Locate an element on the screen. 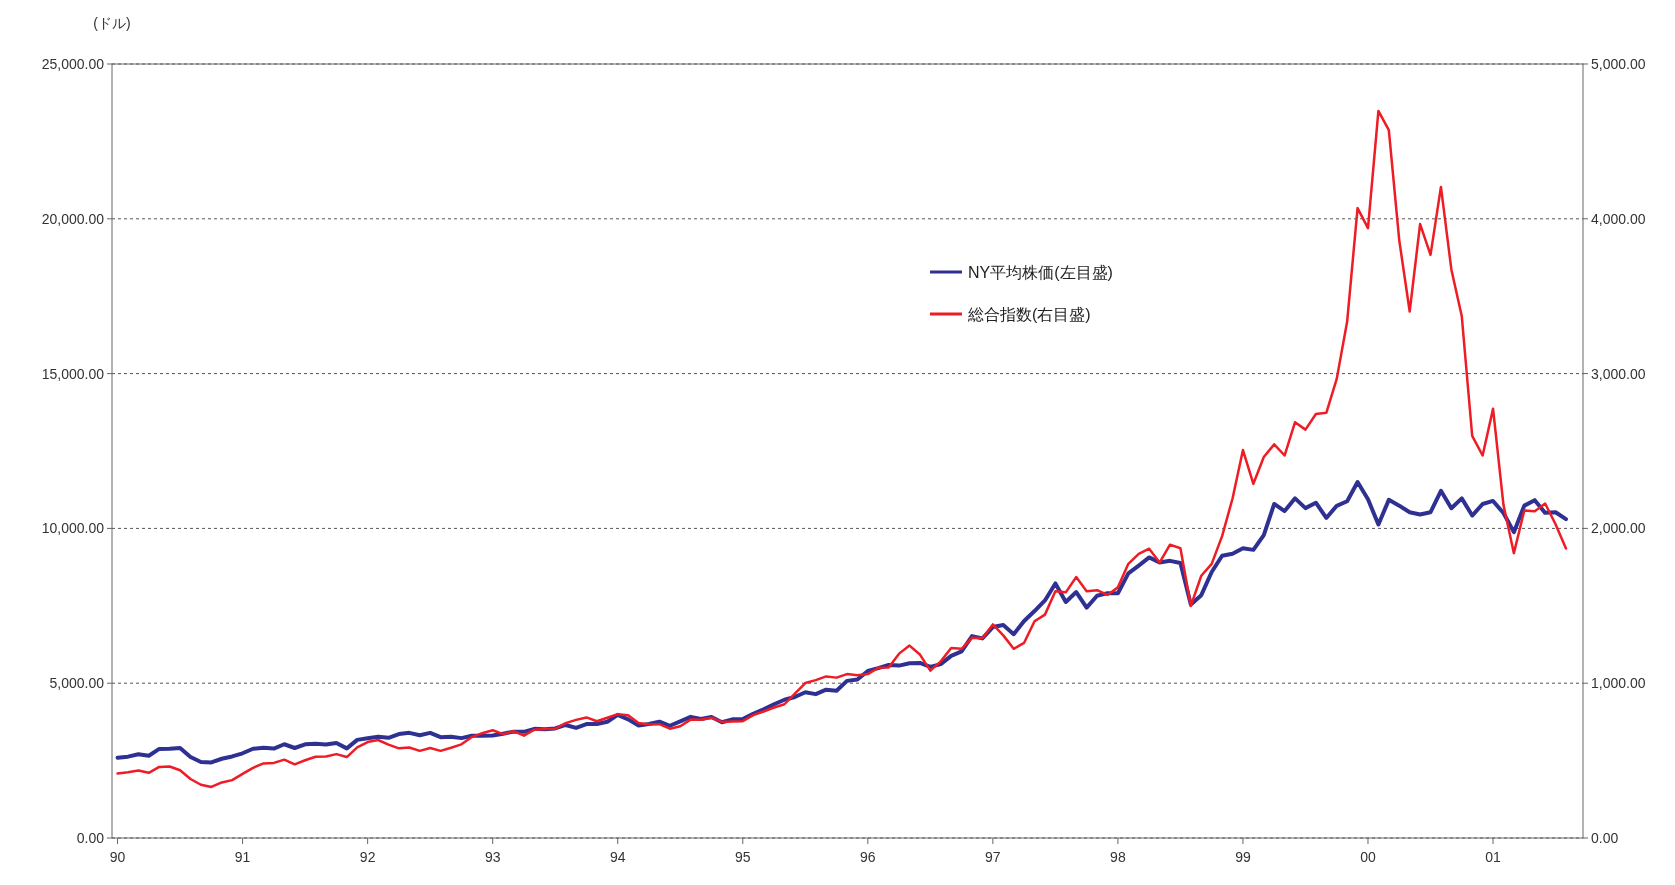 The height and width of the screenshot is (885, 1675). legend-label: 総合指数(右目盛) is located at coordinates (1029, 314).